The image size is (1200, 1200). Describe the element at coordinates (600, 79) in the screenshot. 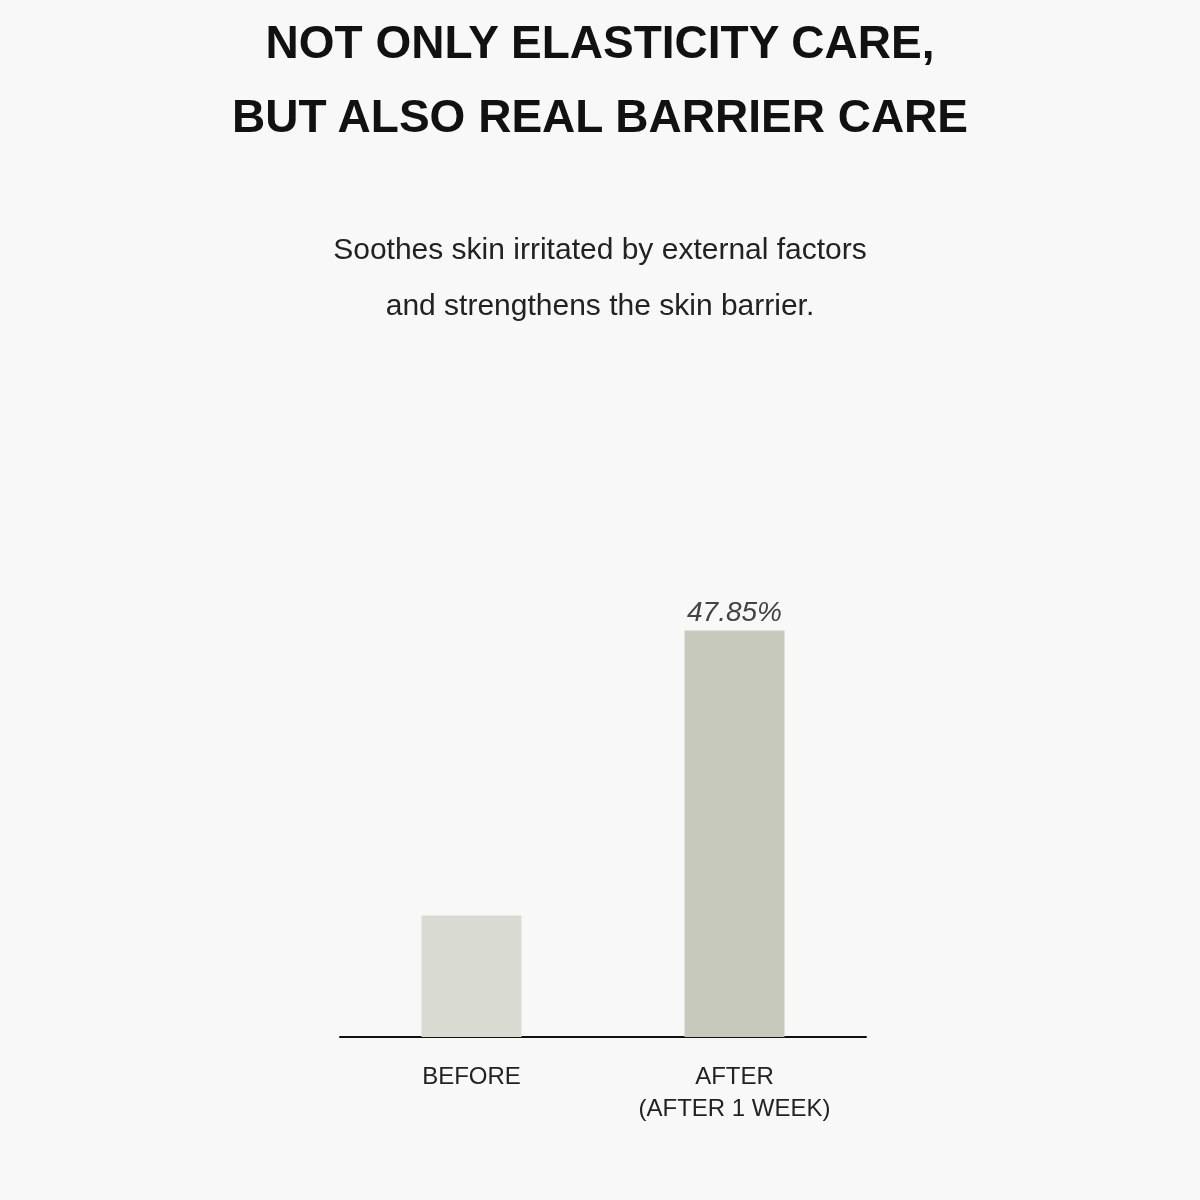

I see `chart-title: NOT ONLY ELASTICITY CARE, BUT ALSO REAL BARRIER CARE` at that location.